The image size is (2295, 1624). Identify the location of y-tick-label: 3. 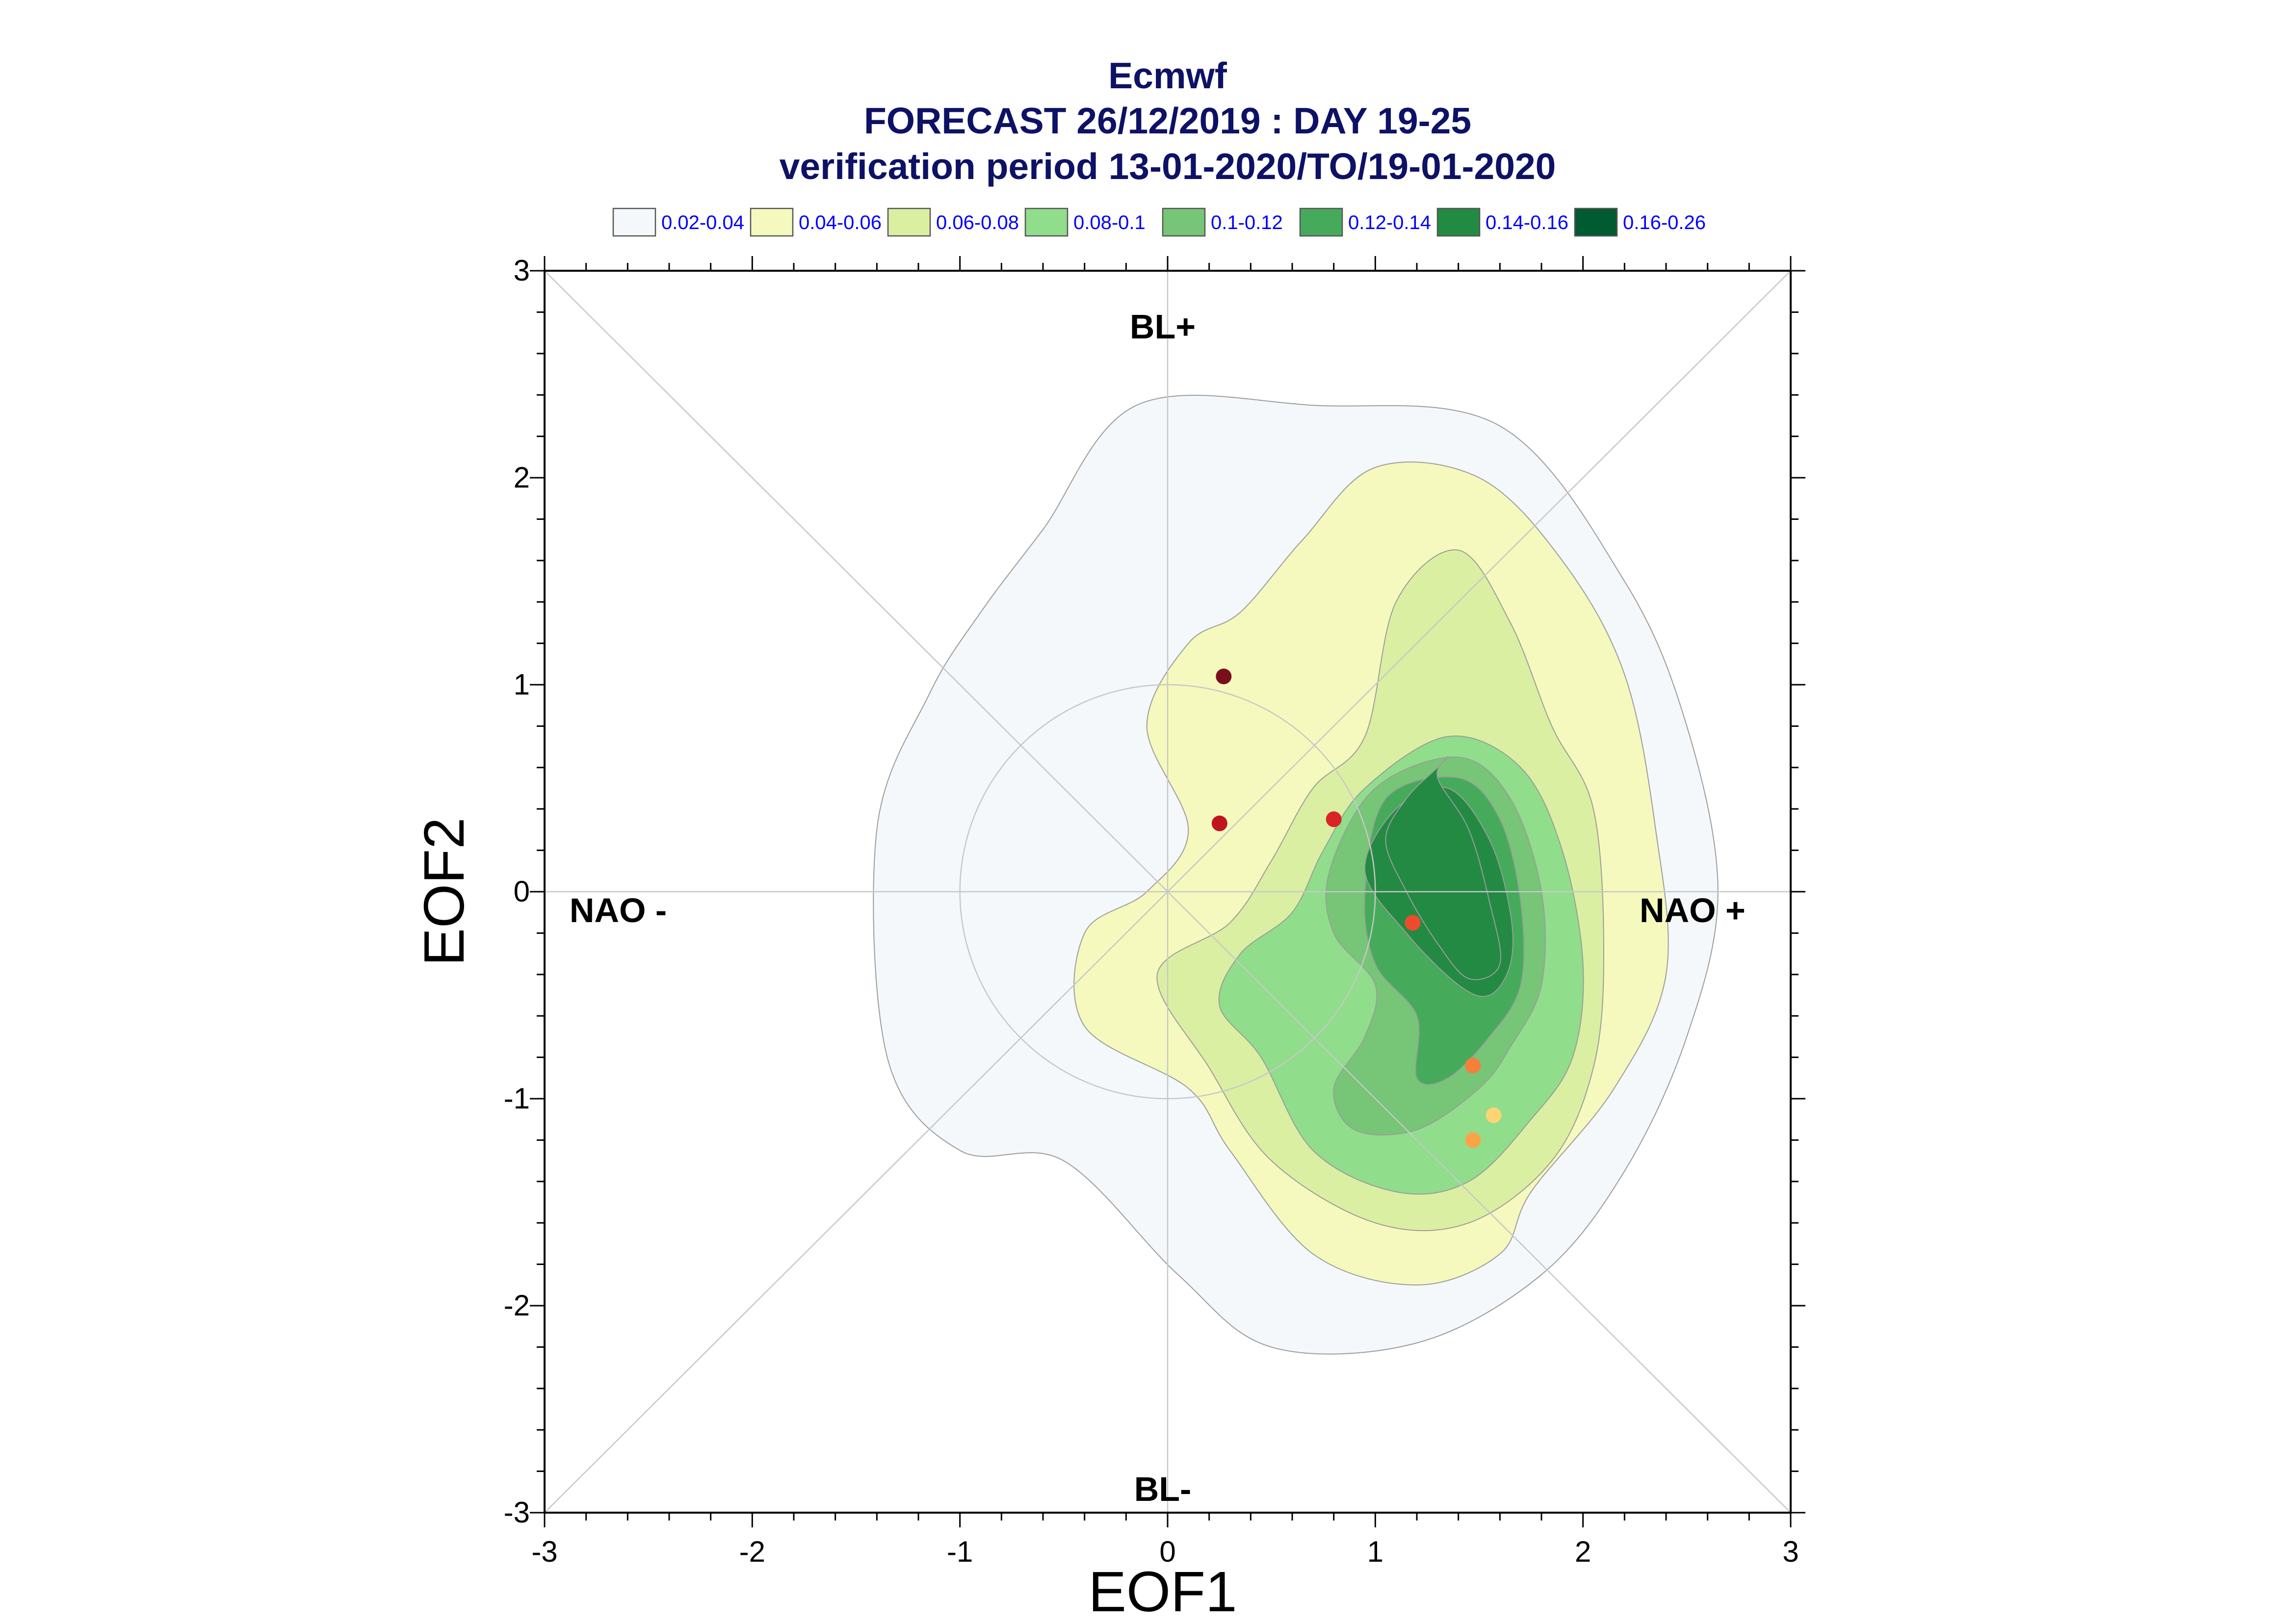
(522, 270).